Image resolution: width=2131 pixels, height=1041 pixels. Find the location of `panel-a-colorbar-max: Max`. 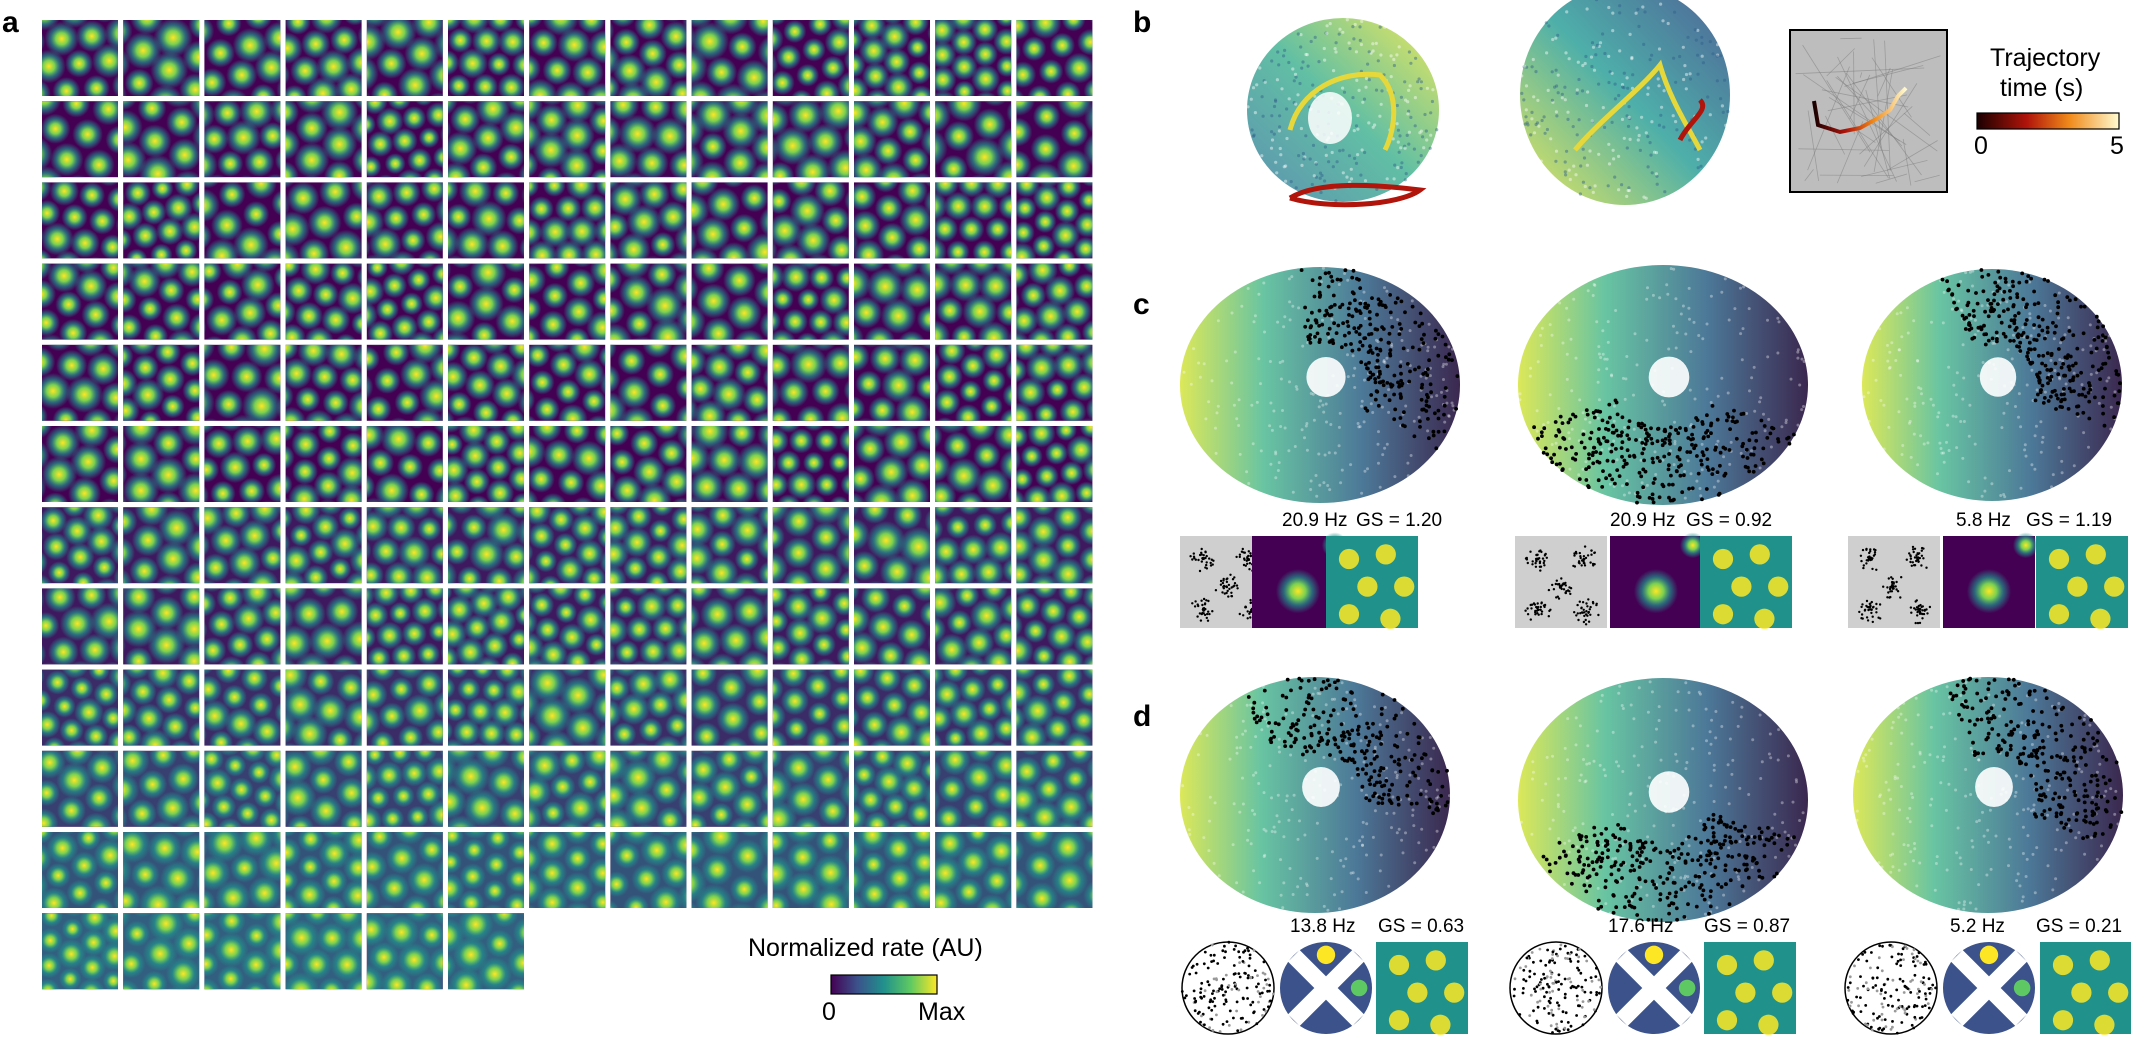

panel-a-colorbar-max: Max is located at coordinates (941, 1012).